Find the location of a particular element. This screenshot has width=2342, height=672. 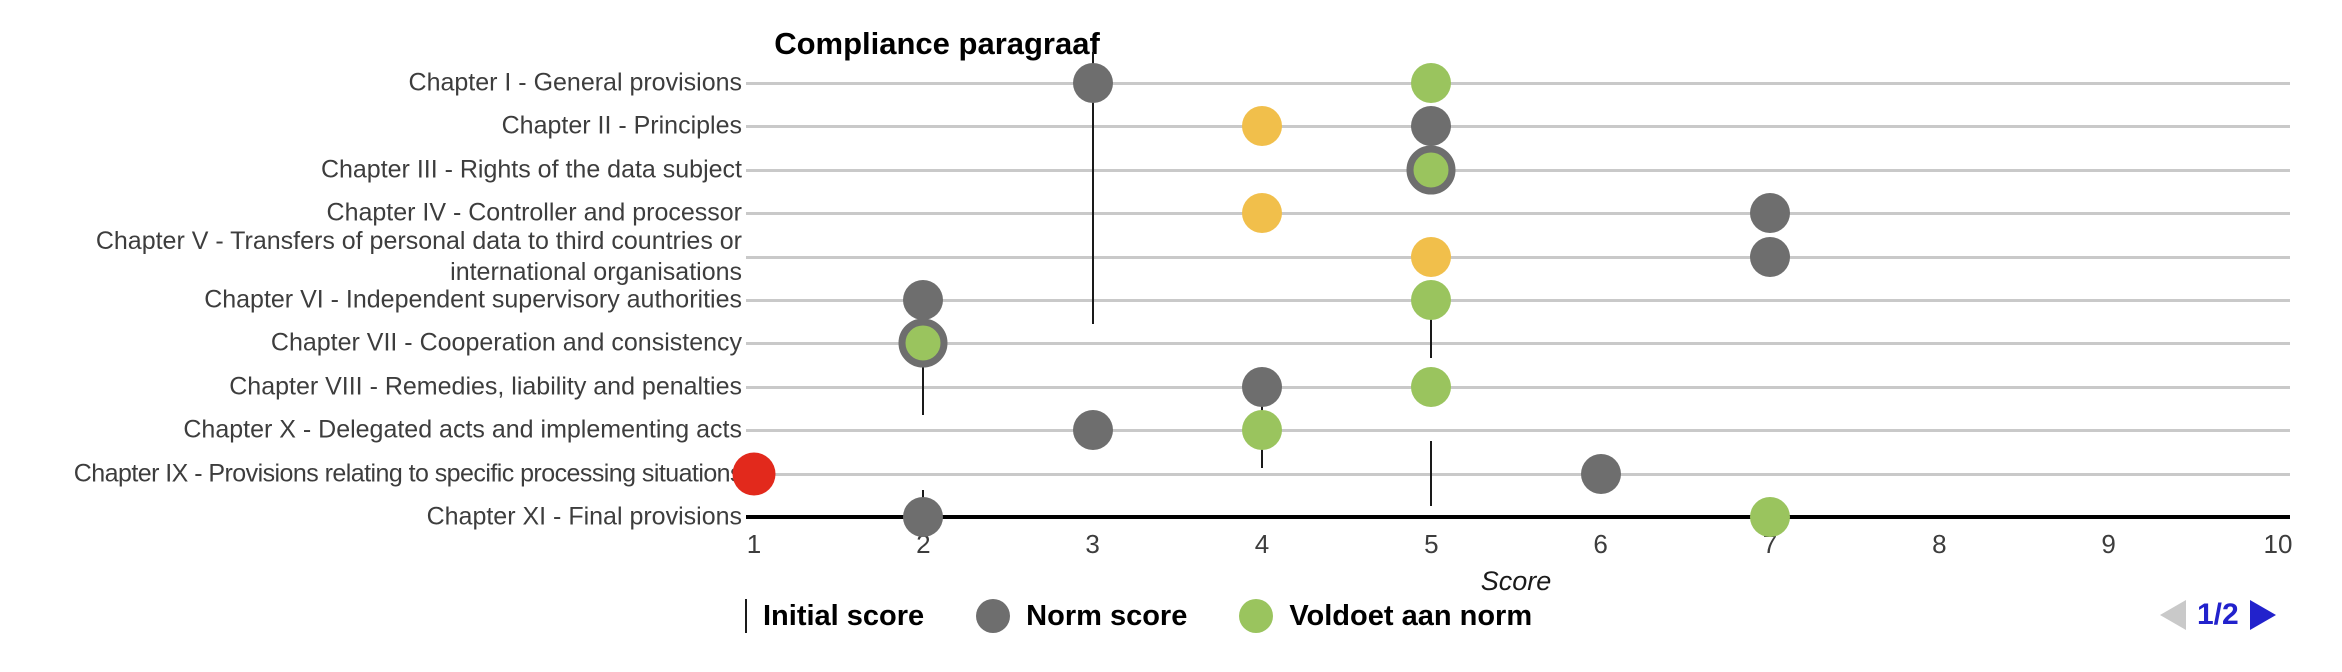

legend-item-initial-score: Initial score is located at coordinates (834, 616).